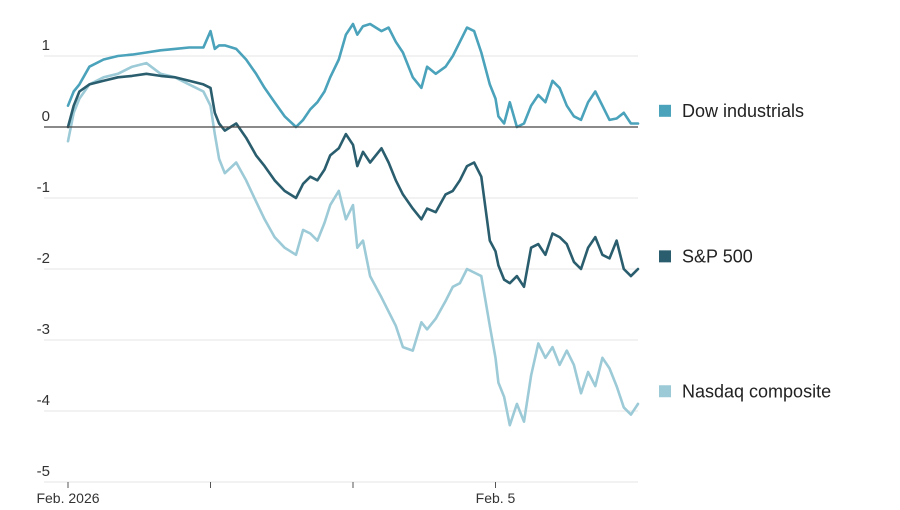 The height and width of the screenshot is (510, 900). What do you see at coordinates (43, 400) in the screenshot?
I see `y-tick-label: -4` at bounding box center [43, 400].